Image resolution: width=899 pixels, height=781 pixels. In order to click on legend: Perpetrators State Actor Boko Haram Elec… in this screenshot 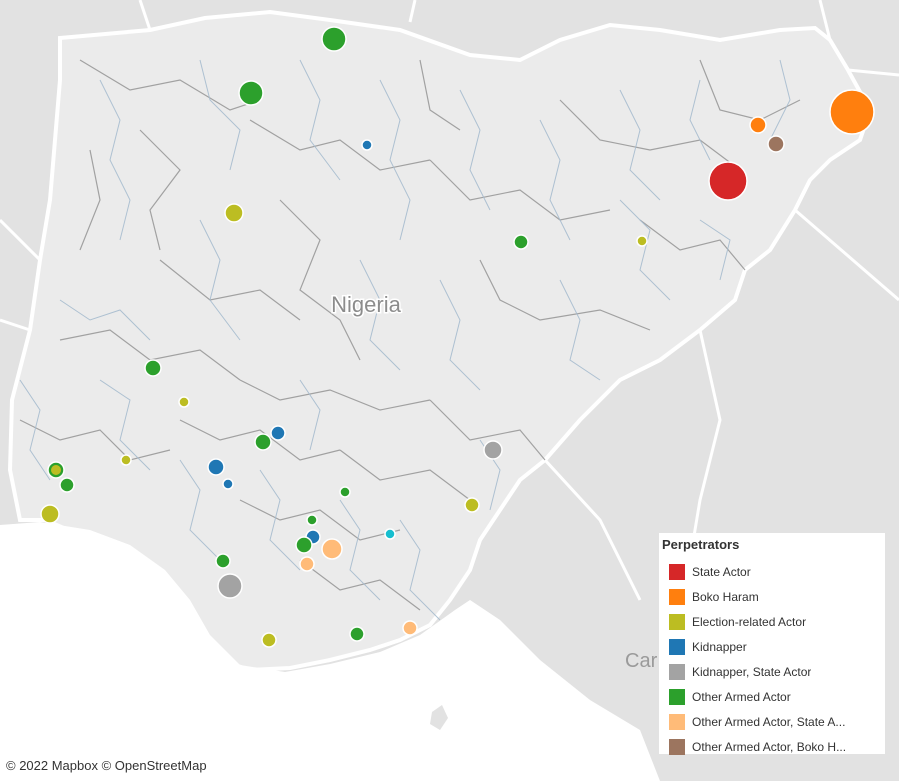, I will do `click(772, 644)`.